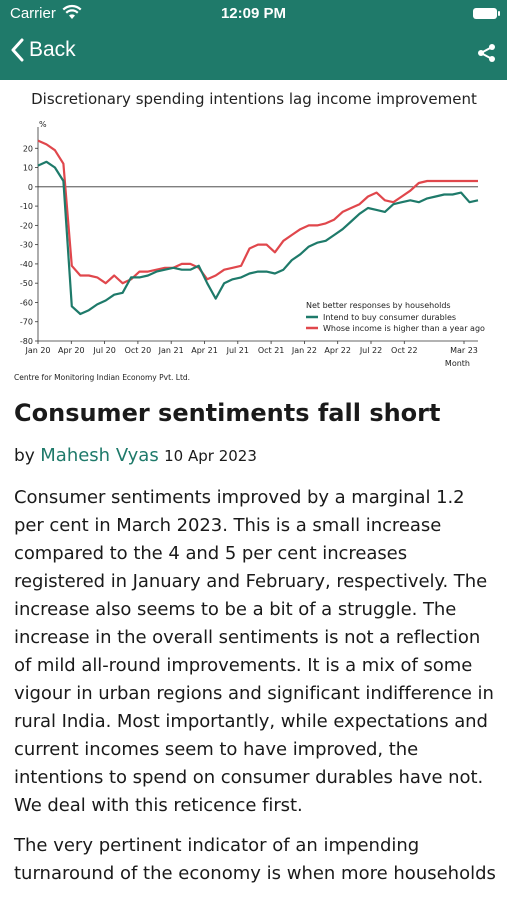 This screenshot has width=507, height=900. Describe the element at coordinates (52, 49) in the screenshot. I see `back-label: Back` at that location.